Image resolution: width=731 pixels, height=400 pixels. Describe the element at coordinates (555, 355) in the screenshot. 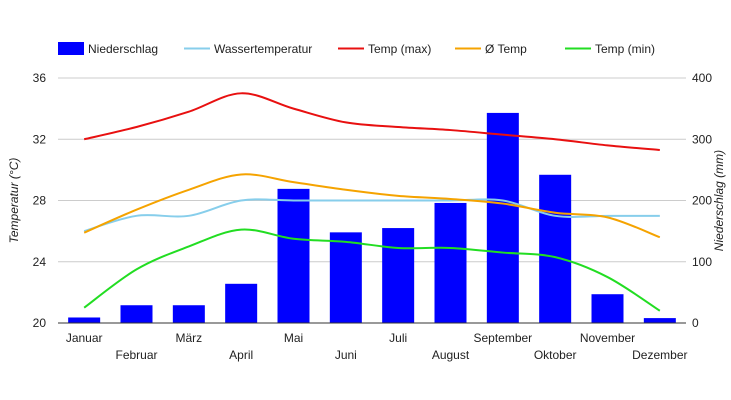

I see `x-tick-label: Oktober` at that location.